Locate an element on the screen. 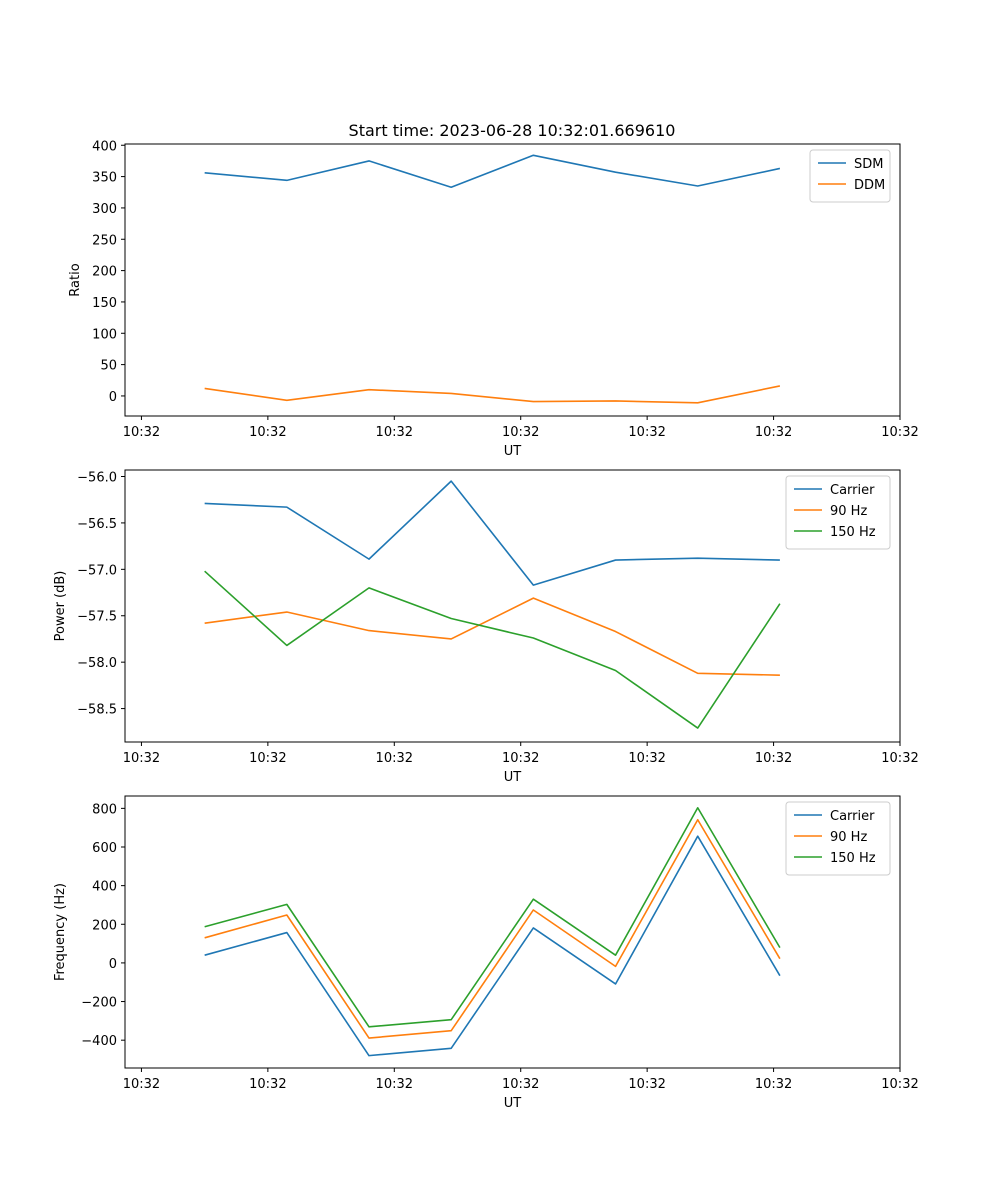  y-tick-label: −56.5 is located at coordinates (97, 524).